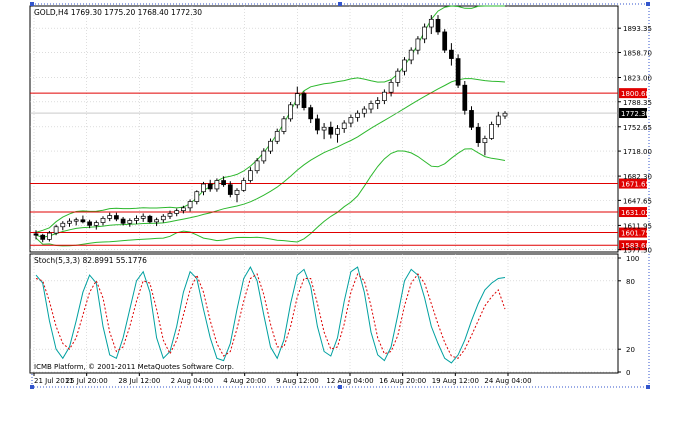 The width and height of the screenshot is (681, 422). I want to click on price-level-label: 1631.02, so click(635, 213).